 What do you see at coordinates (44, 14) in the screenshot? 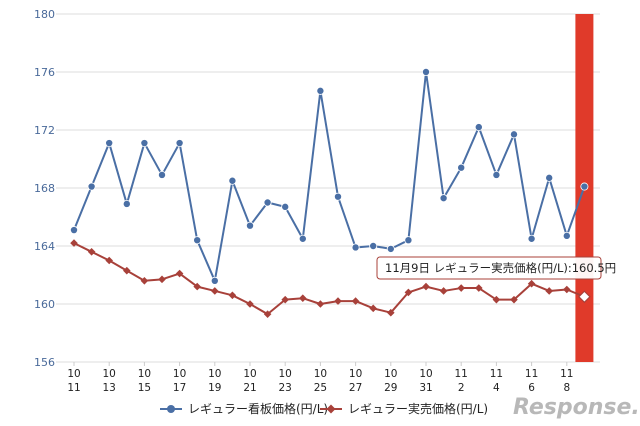
I see `y-tick-label: 180` at bounding box center [44, 14].